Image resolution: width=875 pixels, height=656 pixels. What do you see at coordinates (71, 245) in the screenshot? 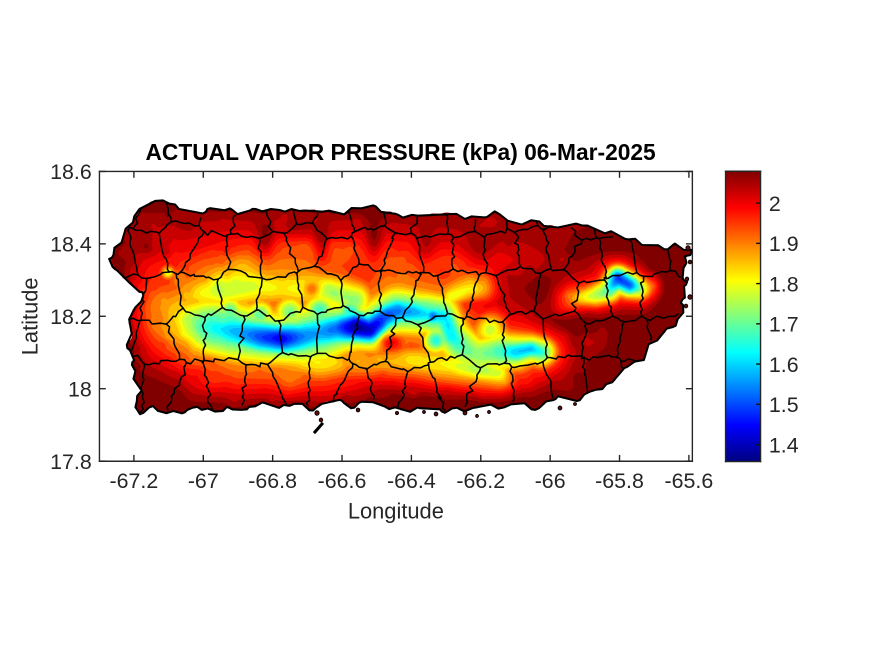
I see `svg-text: 18.4` at bounding box center [71, 245].